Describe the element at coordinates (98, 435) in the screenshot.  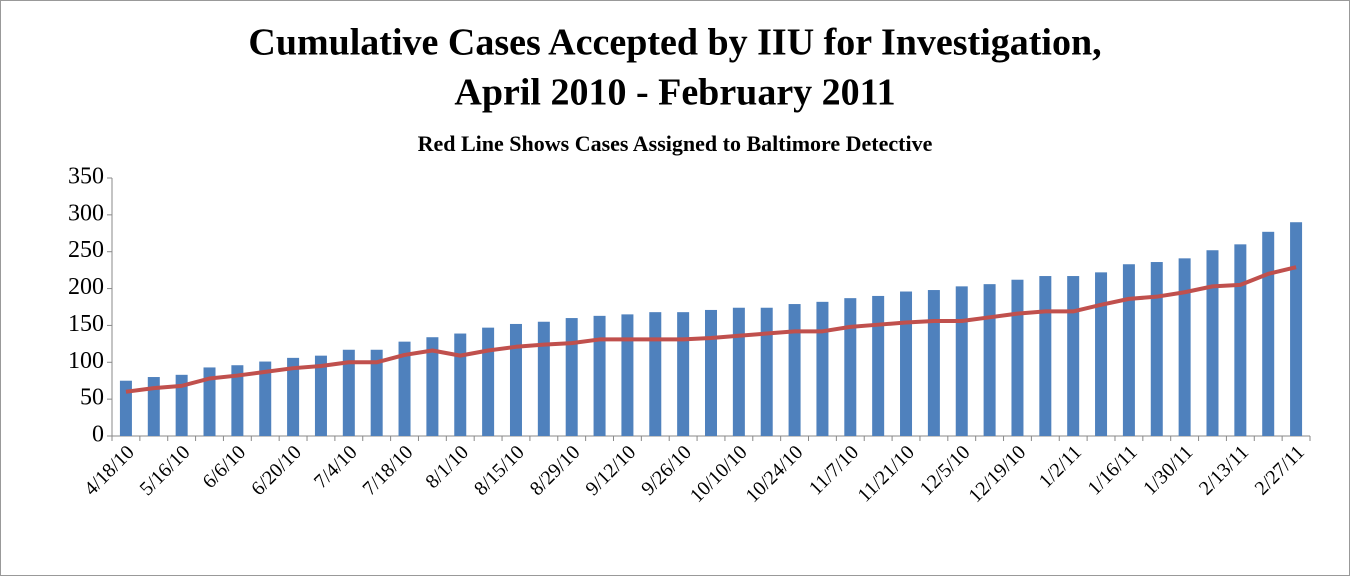
I see `y-tick-label: 0` at that location.